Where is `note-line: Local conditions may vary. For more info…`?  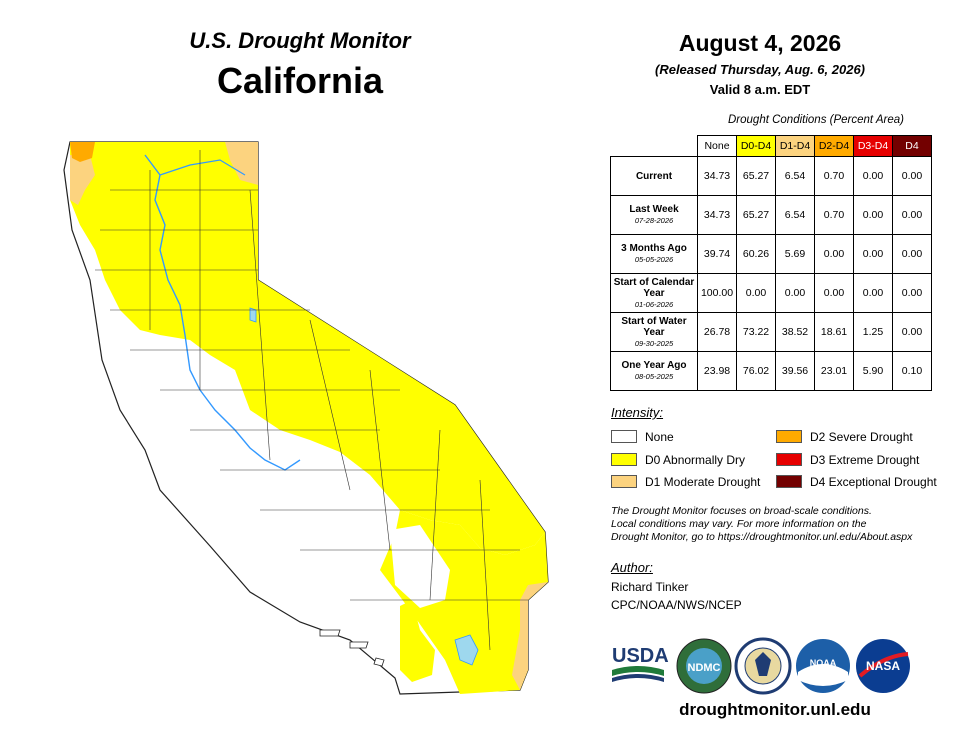 note-line: Local conditions may vary. For more info… is located at coordinates (739, 524).